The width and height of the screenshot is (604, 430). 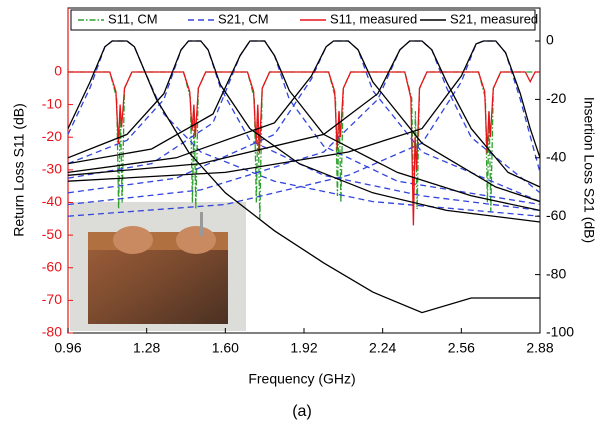 What do you see at coordinates (52, 201) in the screenshot?
I see `y-tick-label: -40` at bounding box center [52, 201].